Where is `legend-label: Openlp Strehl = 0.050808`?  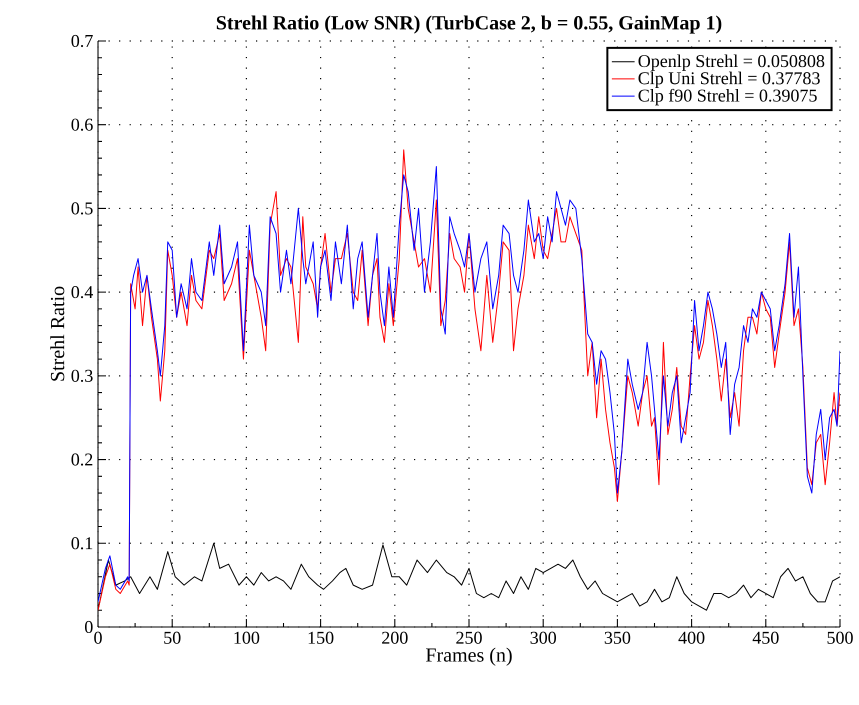 legend-label: Openlp Strehl = 0.050808 is located at coordinates (731, 62).